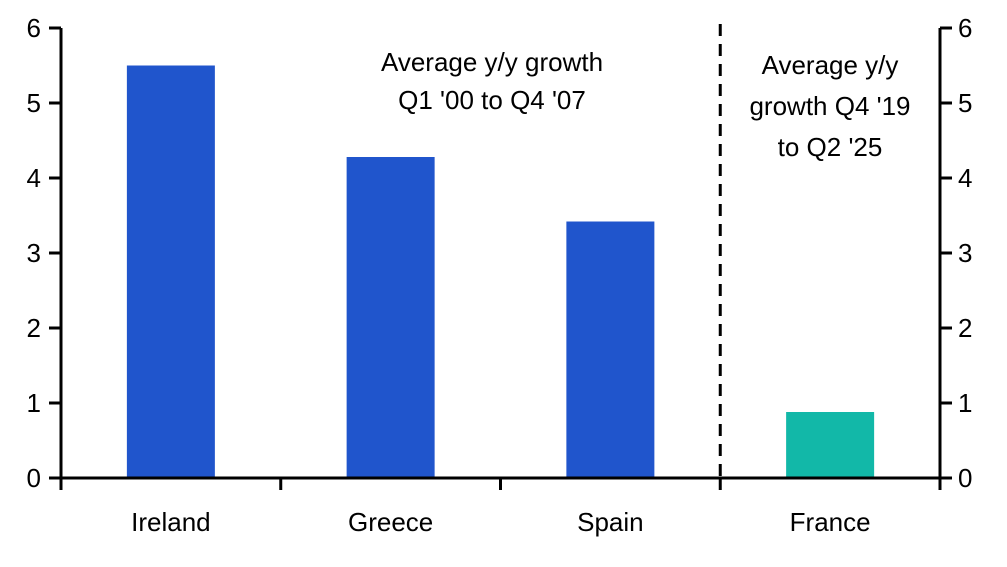 This screenshot has height=567, width=1007. What do you see at coordinates (965, 103) in the screenshot?
I see `right-tick-label: 5` at bounding box center [965, 103].